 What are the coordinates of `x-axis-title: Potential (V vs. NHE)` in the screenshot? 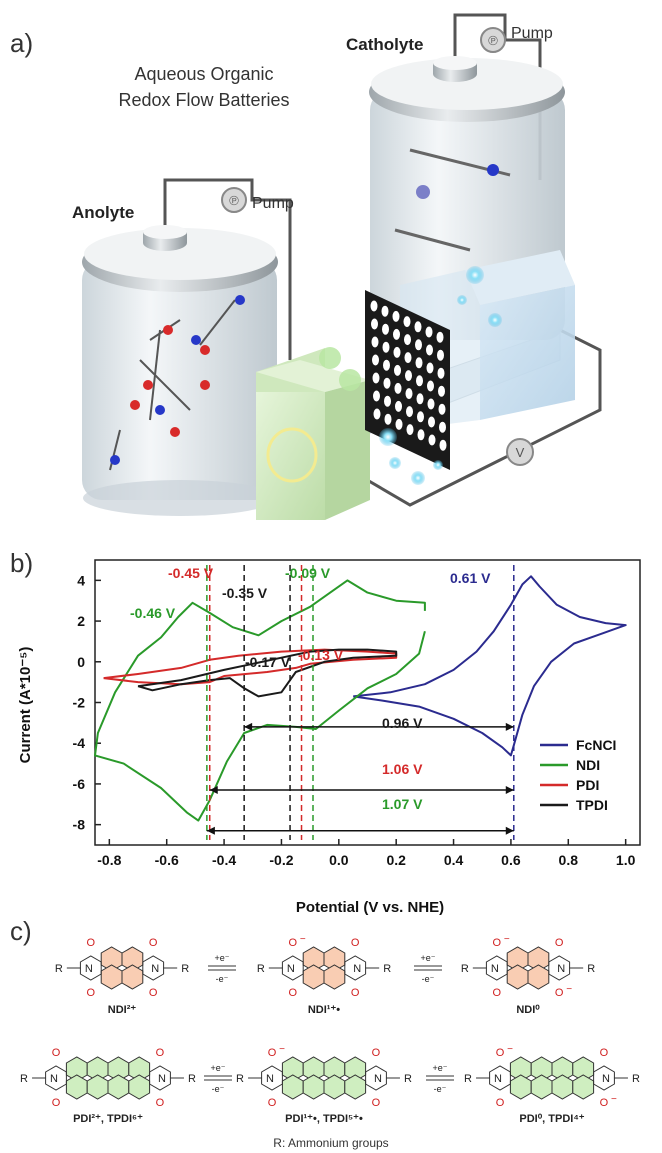 It's located at (370, 907).